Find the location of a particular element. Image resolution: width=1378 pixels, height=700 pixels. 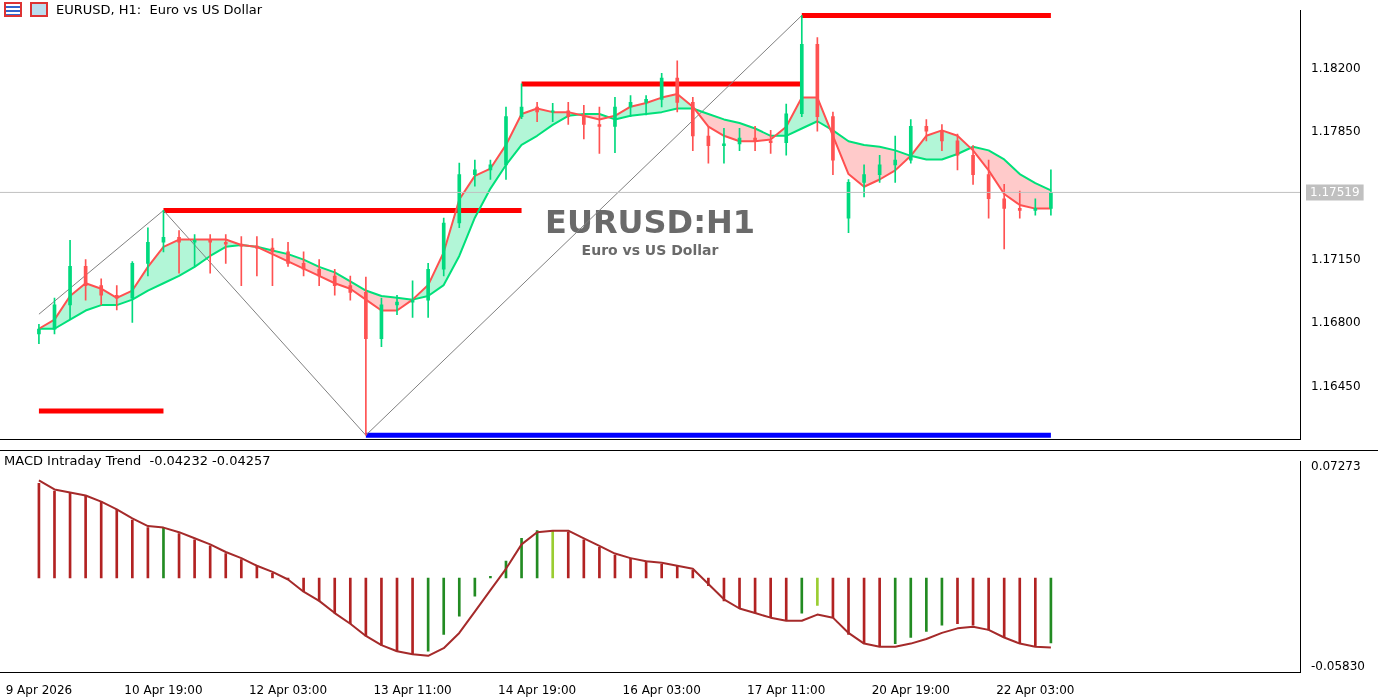

y-tick-label: 1.16450 is located at coordinates (1336, 386).